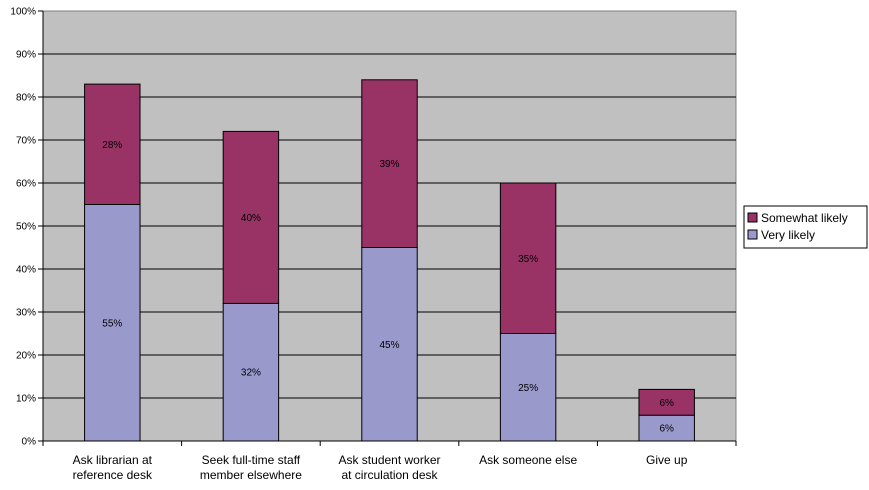 This screenshot has height=490, width=869. Describe the element at coordinates (26, 184) in the screenshot. I see `y-tick-label: 60%` at that location.